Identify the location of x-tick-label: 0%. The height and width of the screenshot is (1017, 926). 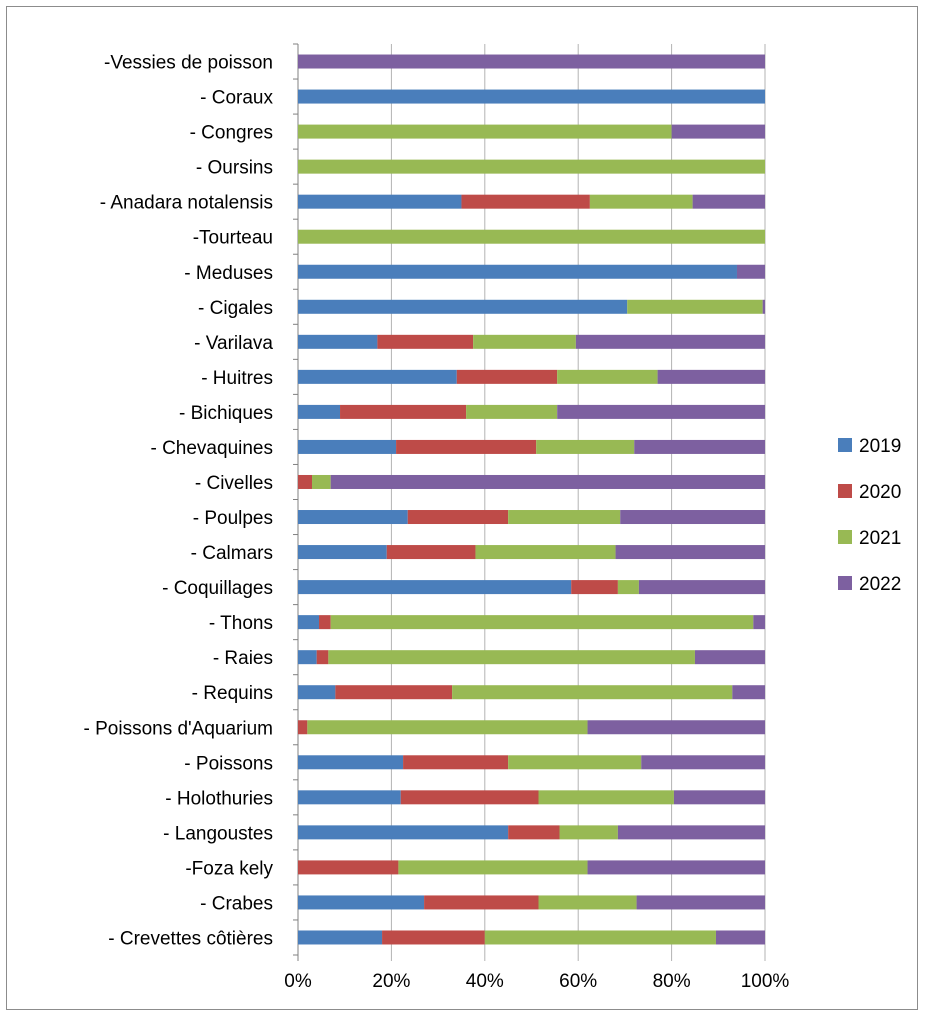
(298, 981).